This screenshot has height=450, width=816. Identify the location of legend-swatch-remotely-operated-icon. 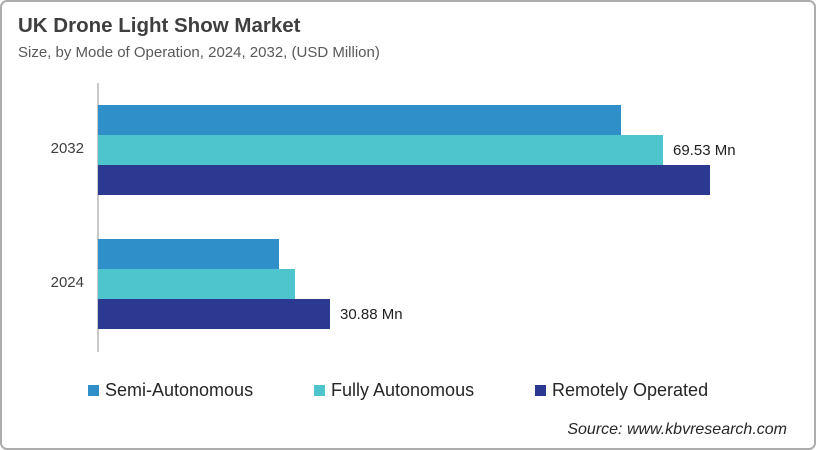
(540, 390).